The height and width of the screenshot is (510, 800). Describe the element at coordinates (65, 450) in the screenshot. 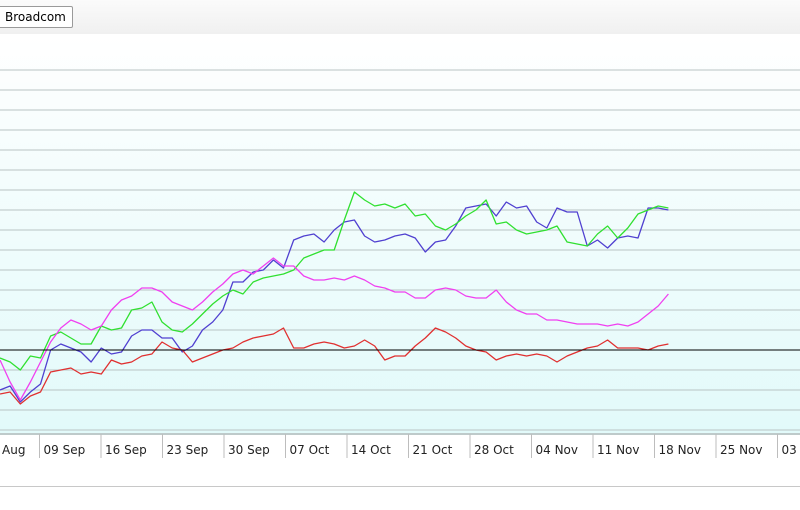

I see `x-tick-label: 09 Sep` at that location.